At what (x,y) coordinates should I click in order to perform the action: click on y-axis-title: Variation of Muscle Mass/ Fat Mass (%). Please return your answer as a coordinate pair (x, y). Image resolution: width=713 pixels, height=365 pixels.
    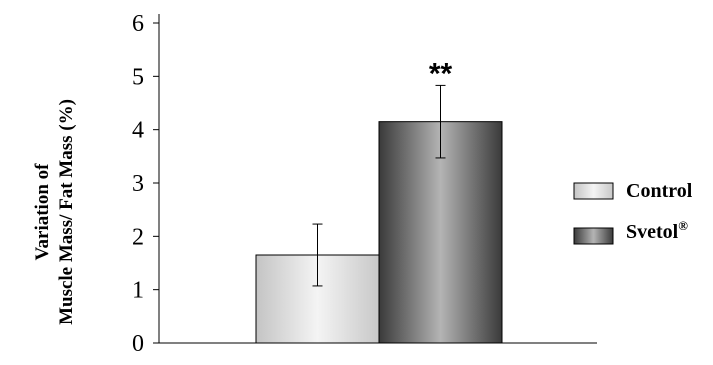
    Looking at the image, I should click on (54, 212).